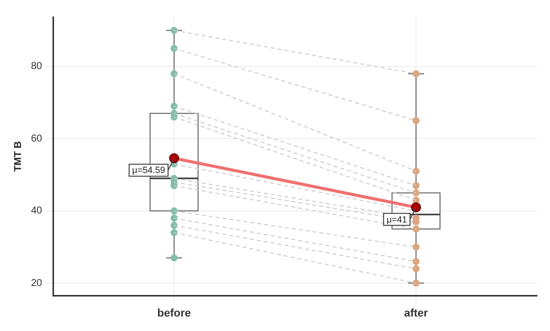 The width and height of the screenshot is (550, 331). Describe the element at coordinates (37, 66) in the screenshot. I see `y-tick-label: 80` at that location.